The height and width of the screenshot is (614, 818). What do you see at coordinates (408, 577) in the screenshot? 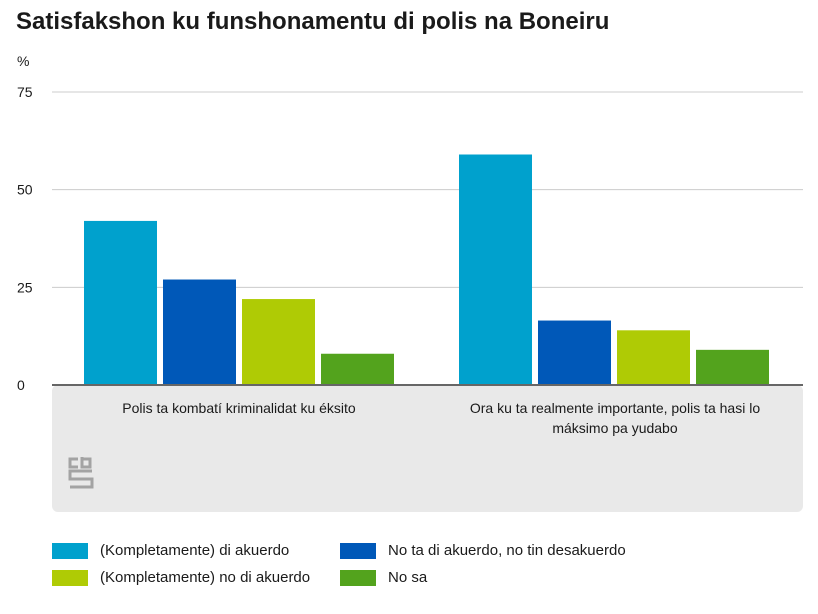
I see `legend-label: No sa` at bounding box center [408, 577].